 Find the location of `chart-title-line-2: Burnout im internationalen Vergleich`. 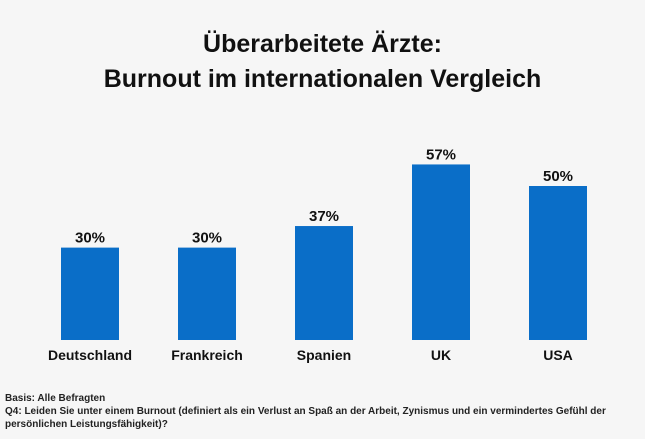

chart-title-line-2: Burnout im internationalen Vergleich is located at coordinates (322, 79).